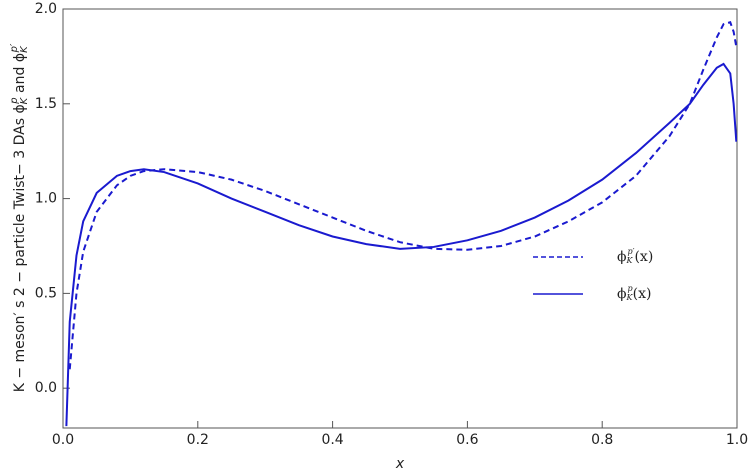 This screenshot has width=749, height=476. What do you see at coordinates (20, 248) in the screenshot?
I see `y-label-part: K − meson′ s 2 − particle Twist− 3 DAs ϕ` at bounding box center [20, 248].